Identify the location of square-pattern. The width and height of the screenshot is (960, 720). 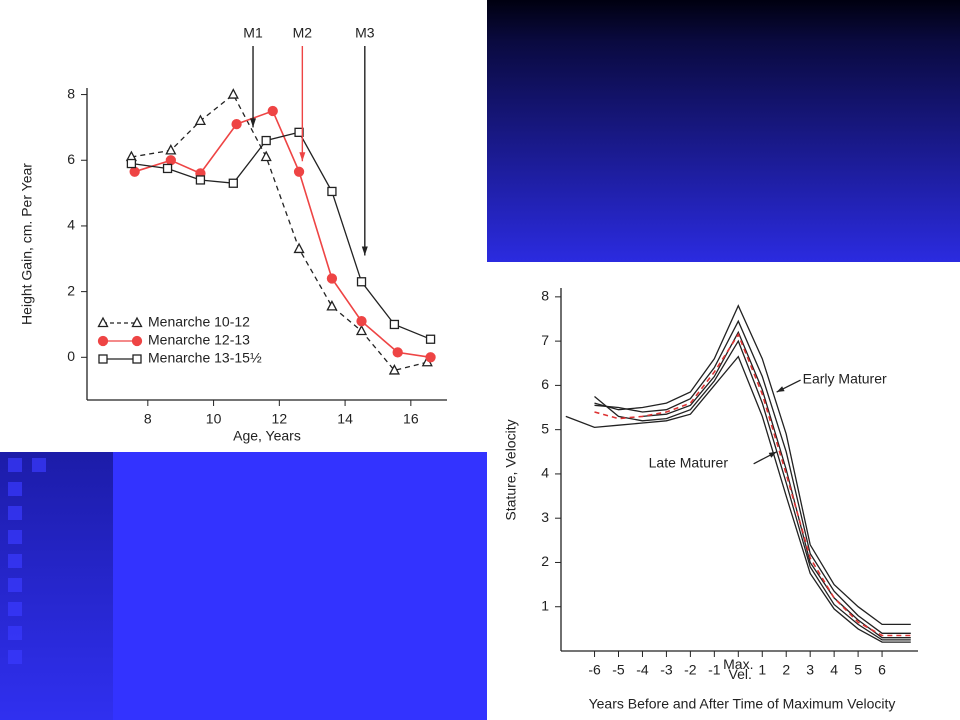
(27, 561).